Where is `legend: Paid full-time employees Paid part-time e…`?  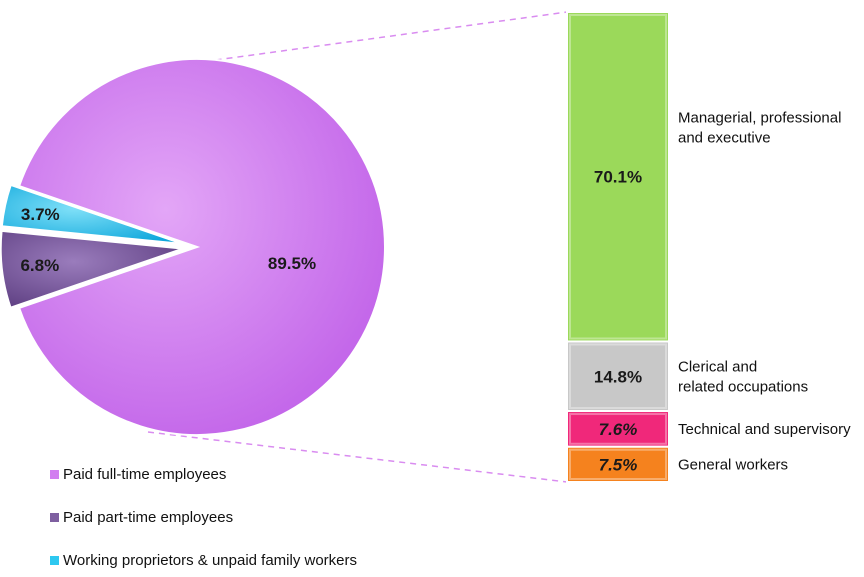
legend: Paid full-time employees Paid part-time e… is located at coordinates (203, 517).